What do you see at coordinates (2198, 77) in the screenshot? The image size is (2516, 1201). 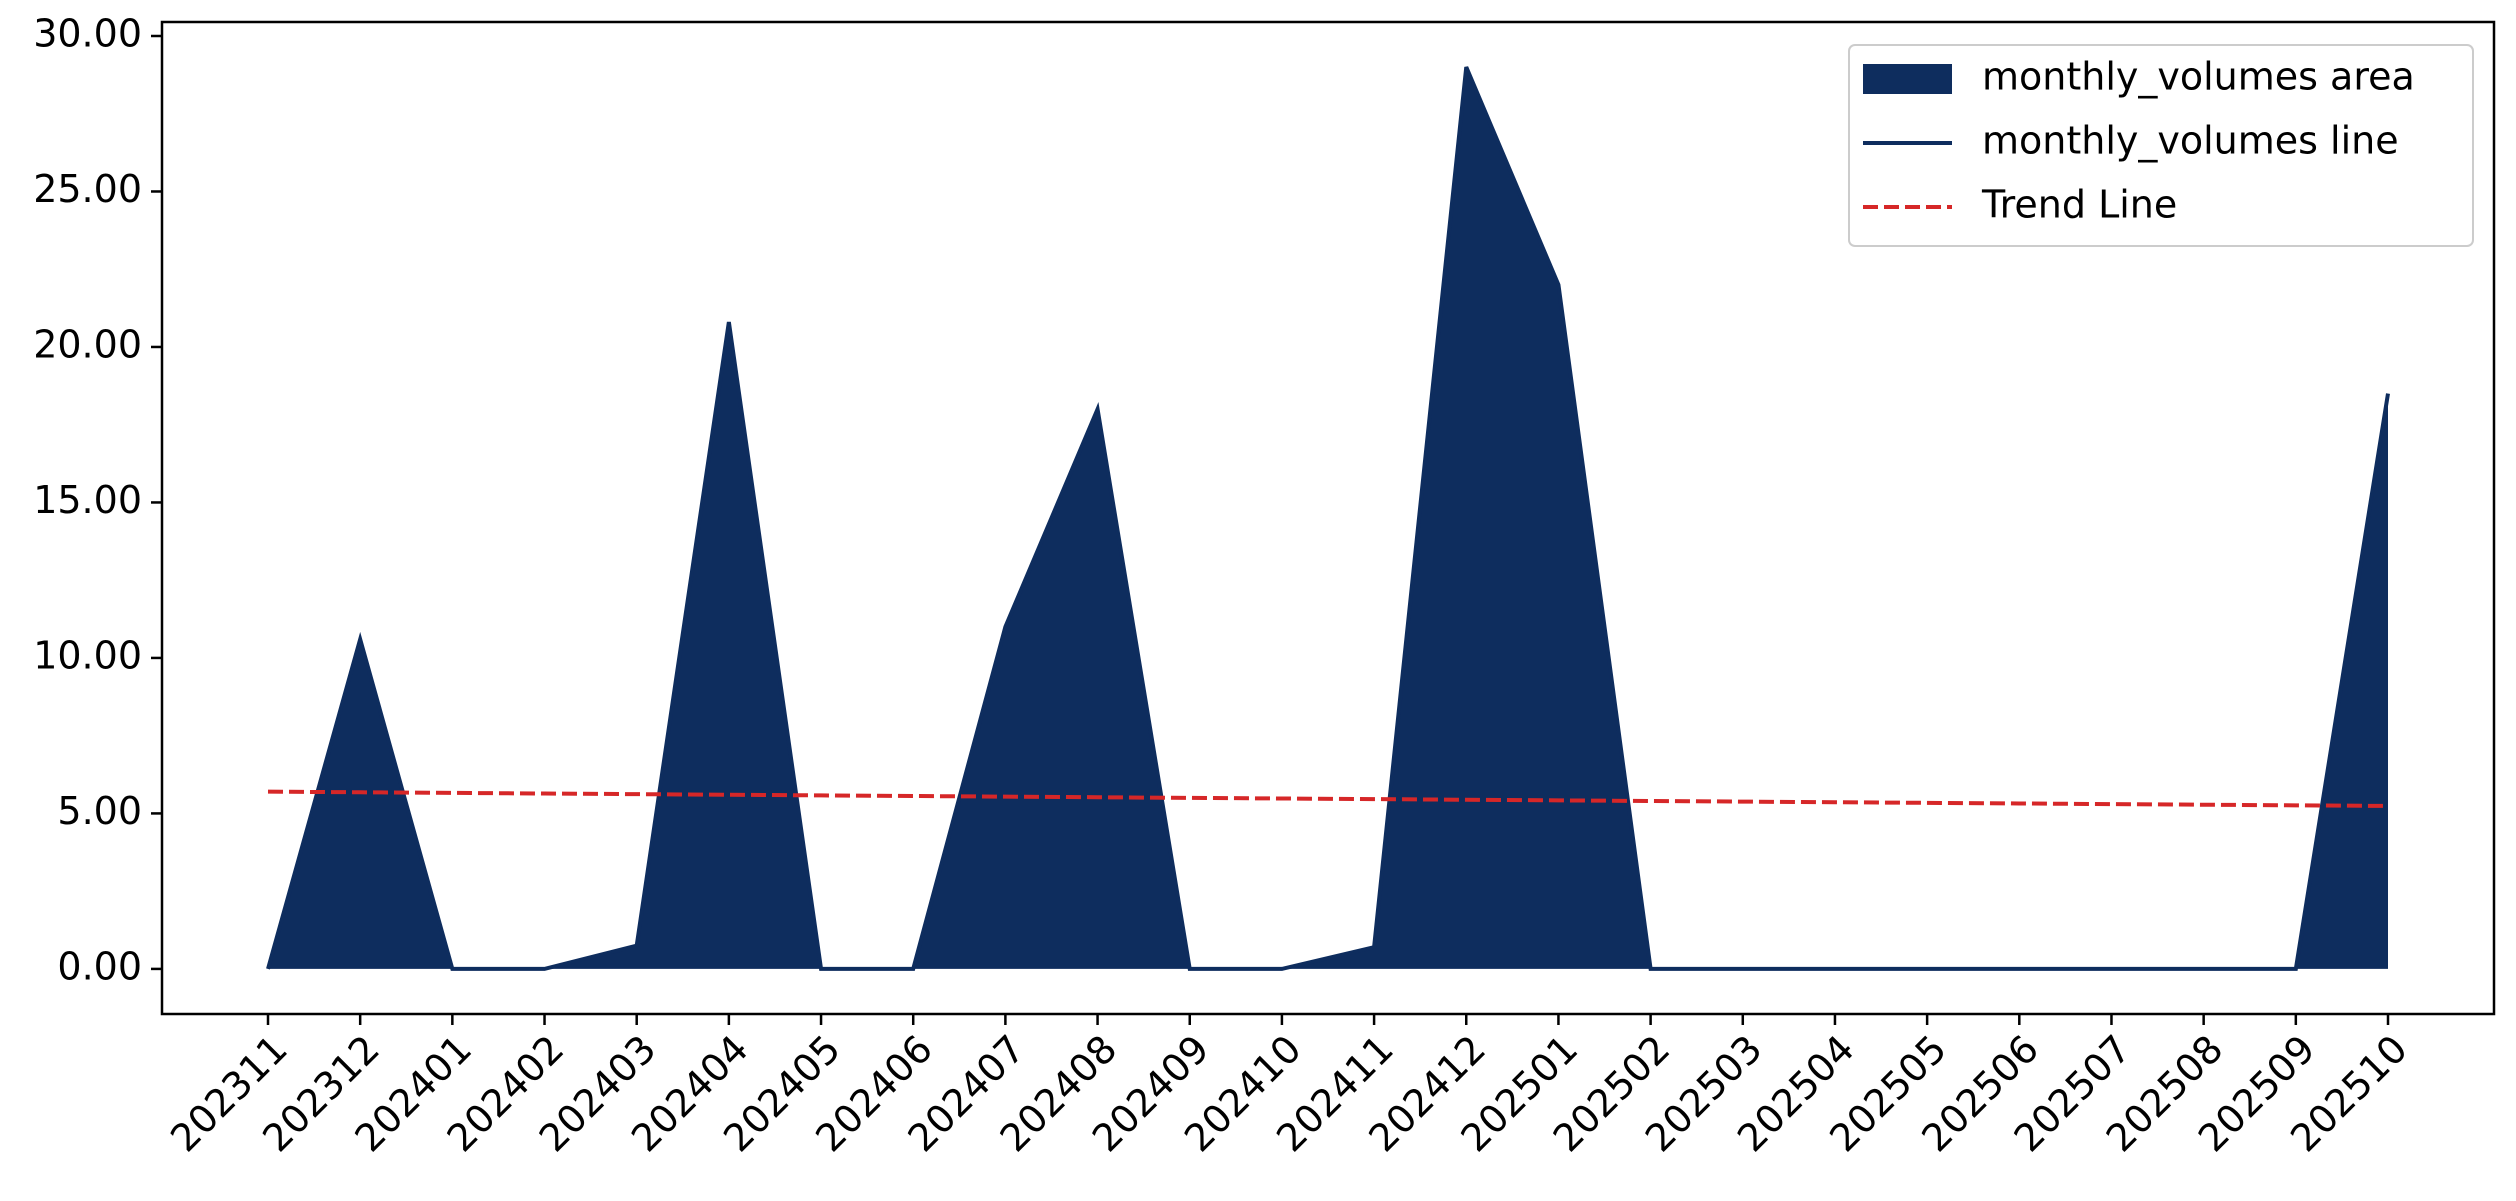 I see `legend-label: monthly_volumes area` at bounding box center [2198, 77].